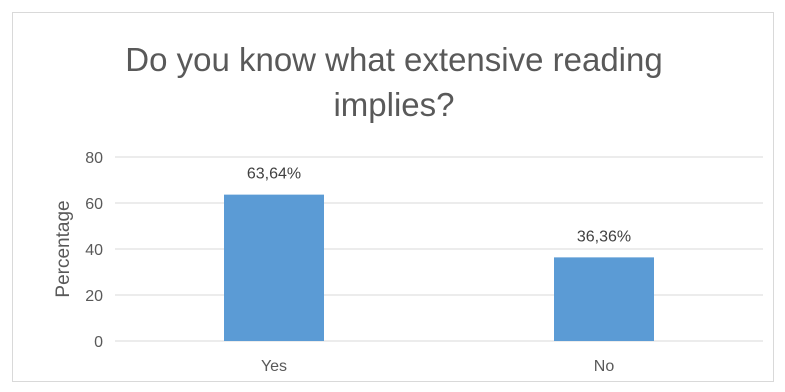 Image resolution: width=785 pixels, height=392 pixels. What do you see at coordinates (604, 299) in the screenshot?
I see `bar-no` at bounding box center [604, 299].